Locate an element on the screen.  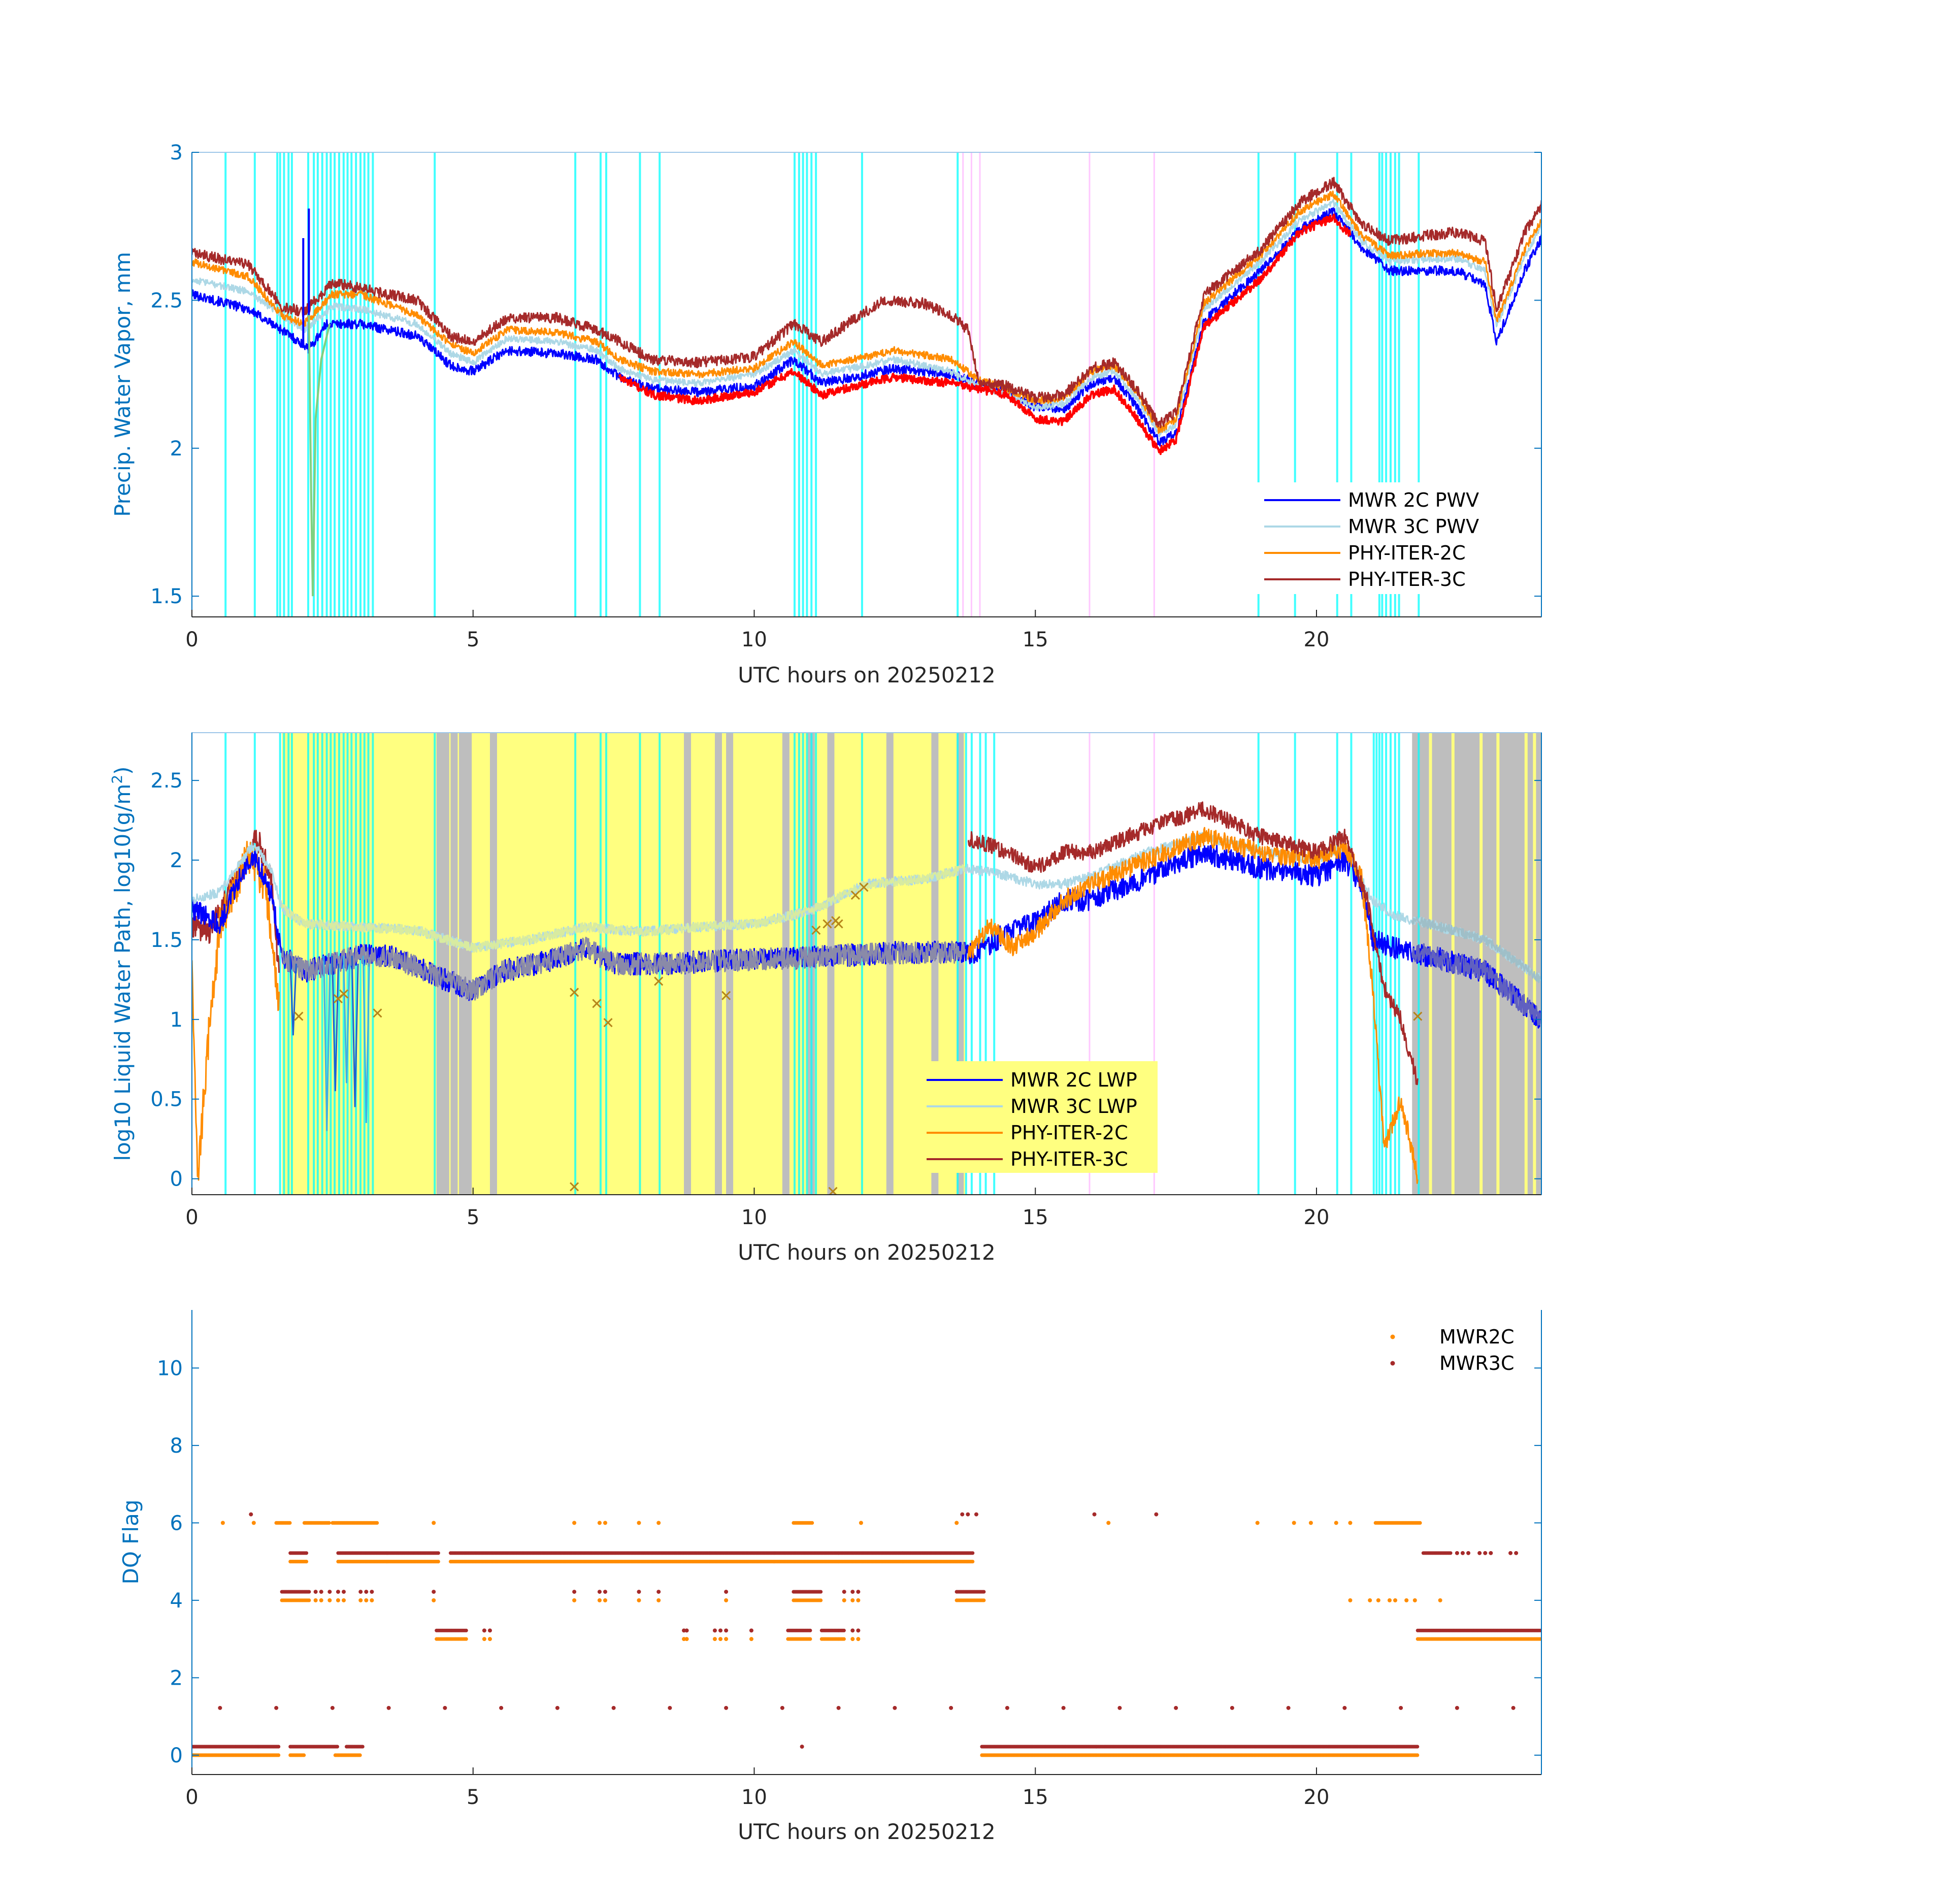
lwp-x-tick-label: 0 is located at coordinates (191, 1218).